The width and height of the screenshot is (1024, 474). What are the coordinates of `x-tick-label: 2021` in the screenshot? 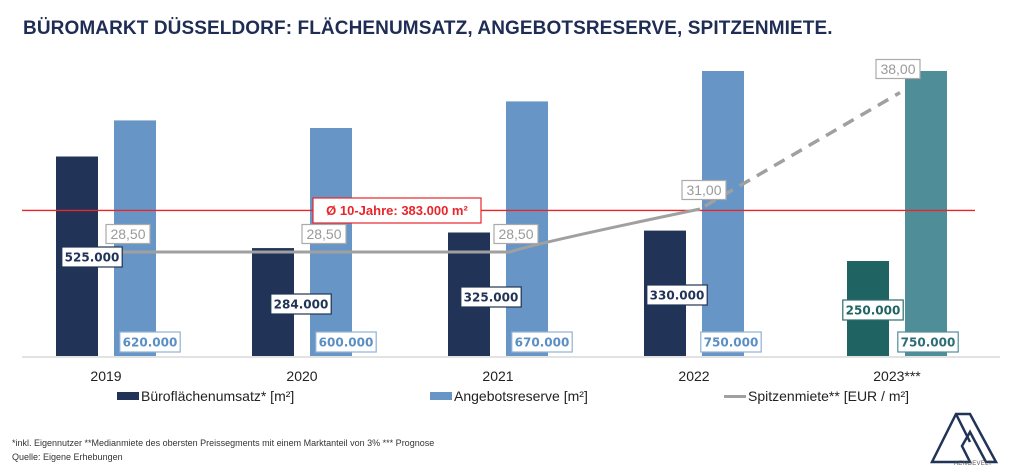 It's located at (497, 376).